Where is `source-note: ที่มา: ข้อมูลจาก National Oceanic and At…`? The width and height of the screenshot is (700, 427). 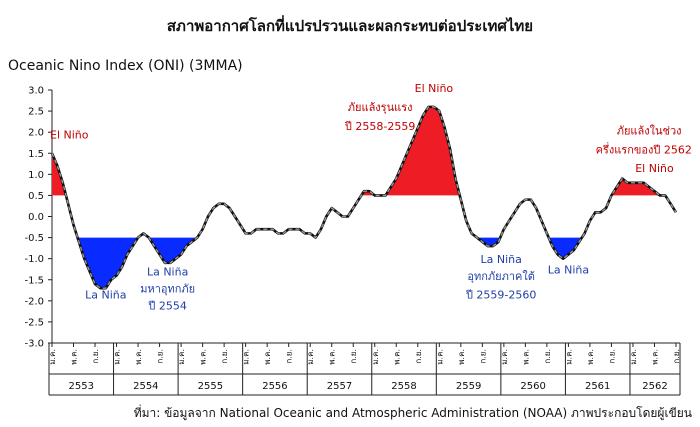 source-note: ที่มา: ข้อมูลจาก National Oceanic and At… is located at coordinates (412, 413).